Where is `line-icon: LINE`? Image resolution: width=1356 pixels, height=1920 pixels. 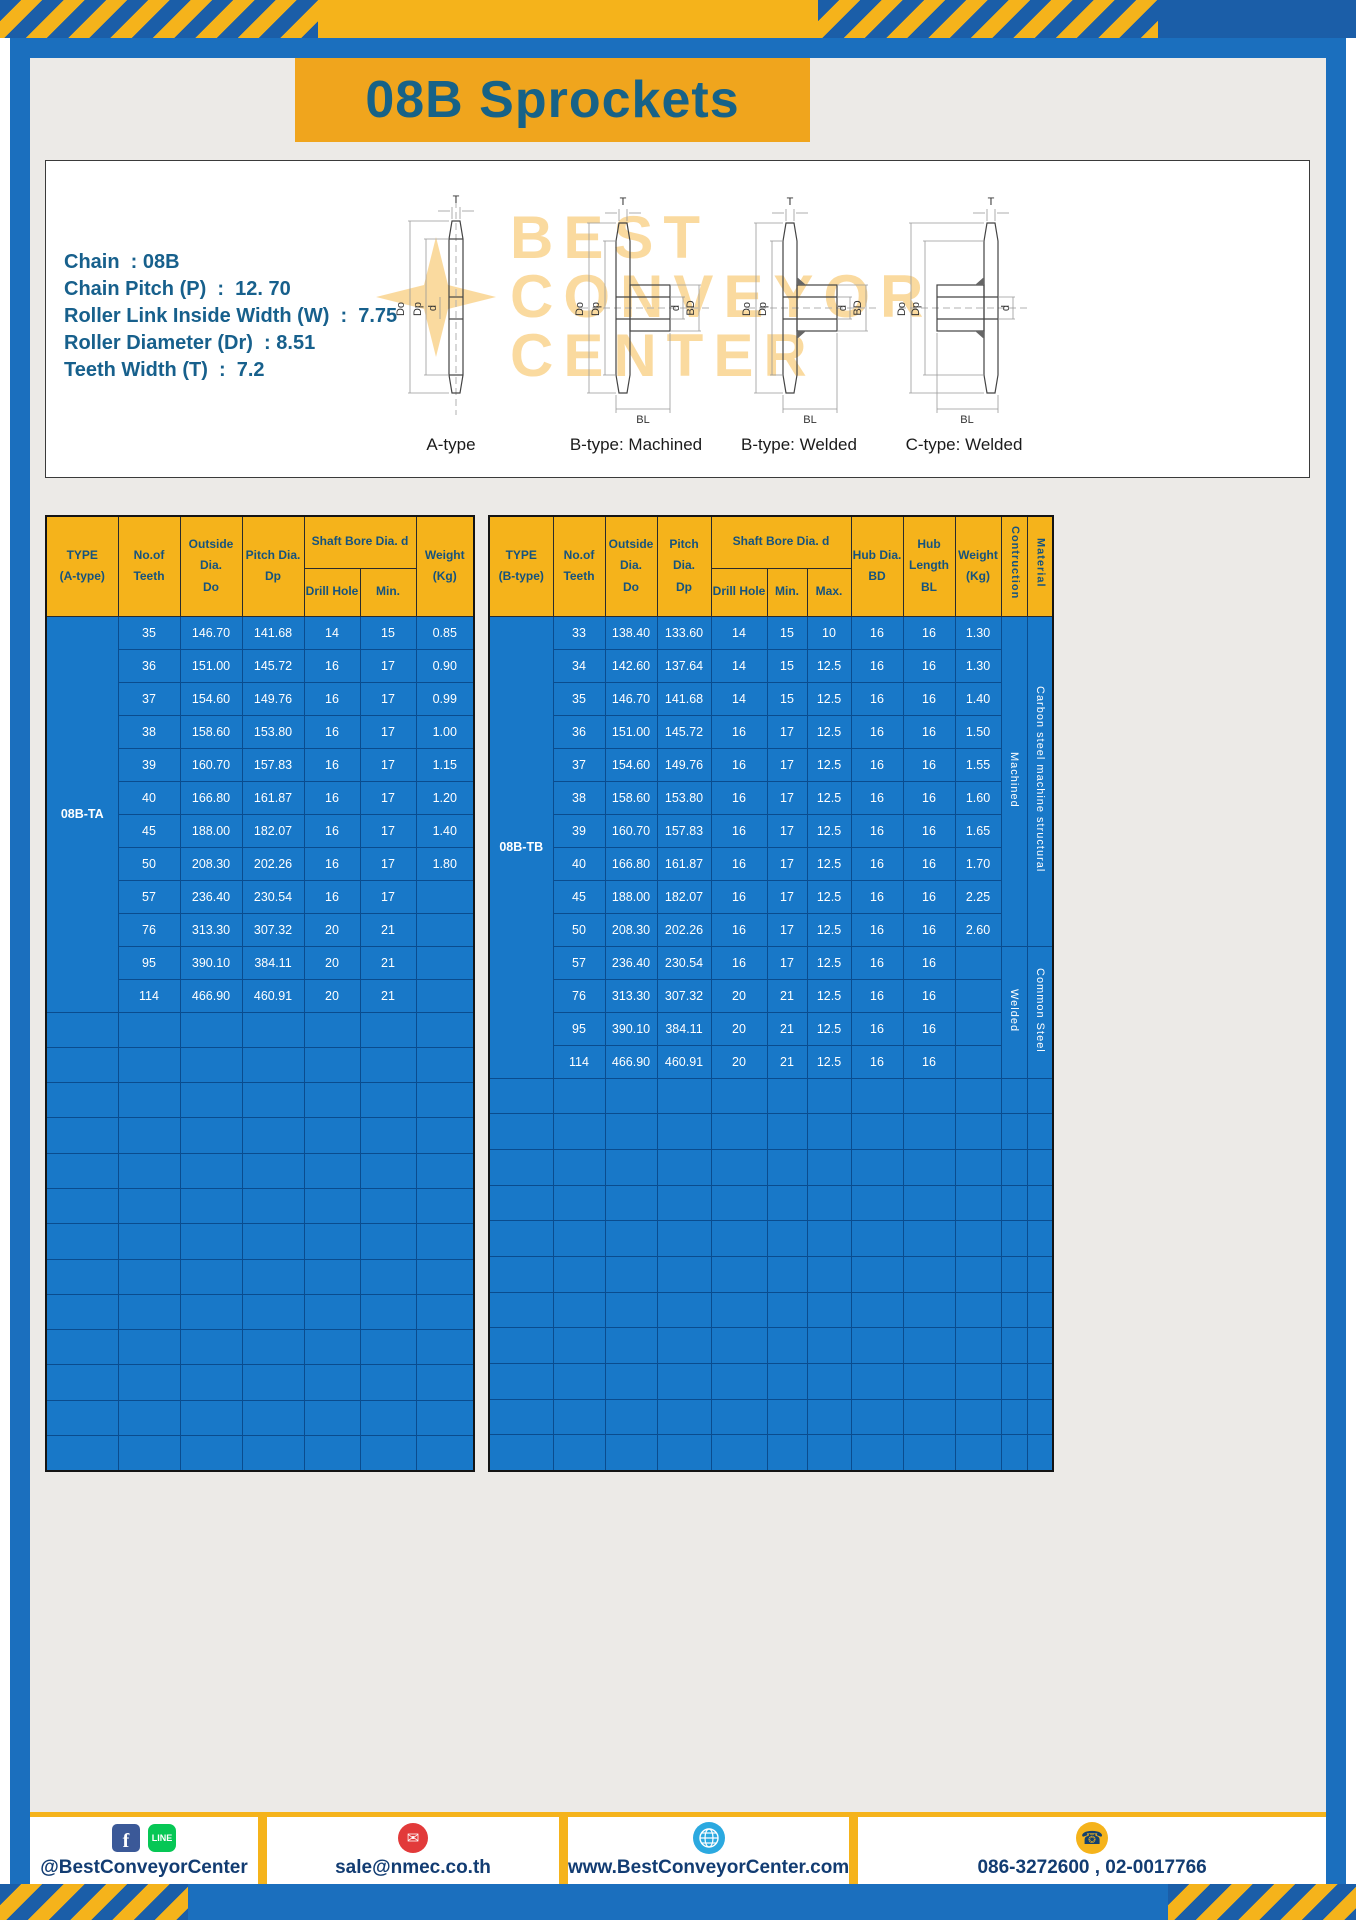
line-icon: LINE is located at coordinates (162, 1838).